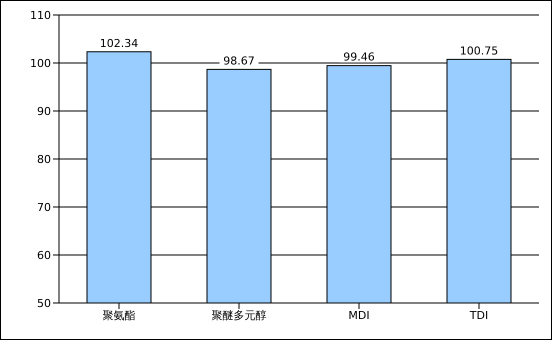 The height and width of the screenshot is (342, 554). Describe the element at coordinates (359, 315) in the screenshot. I see `x-tick-label: MDI` at that location.